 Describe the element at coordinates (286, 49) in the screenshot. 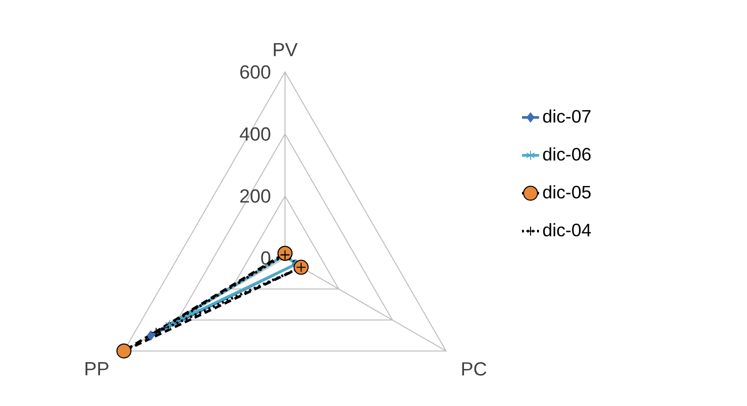

I see `spoke-label: PV` at that location.